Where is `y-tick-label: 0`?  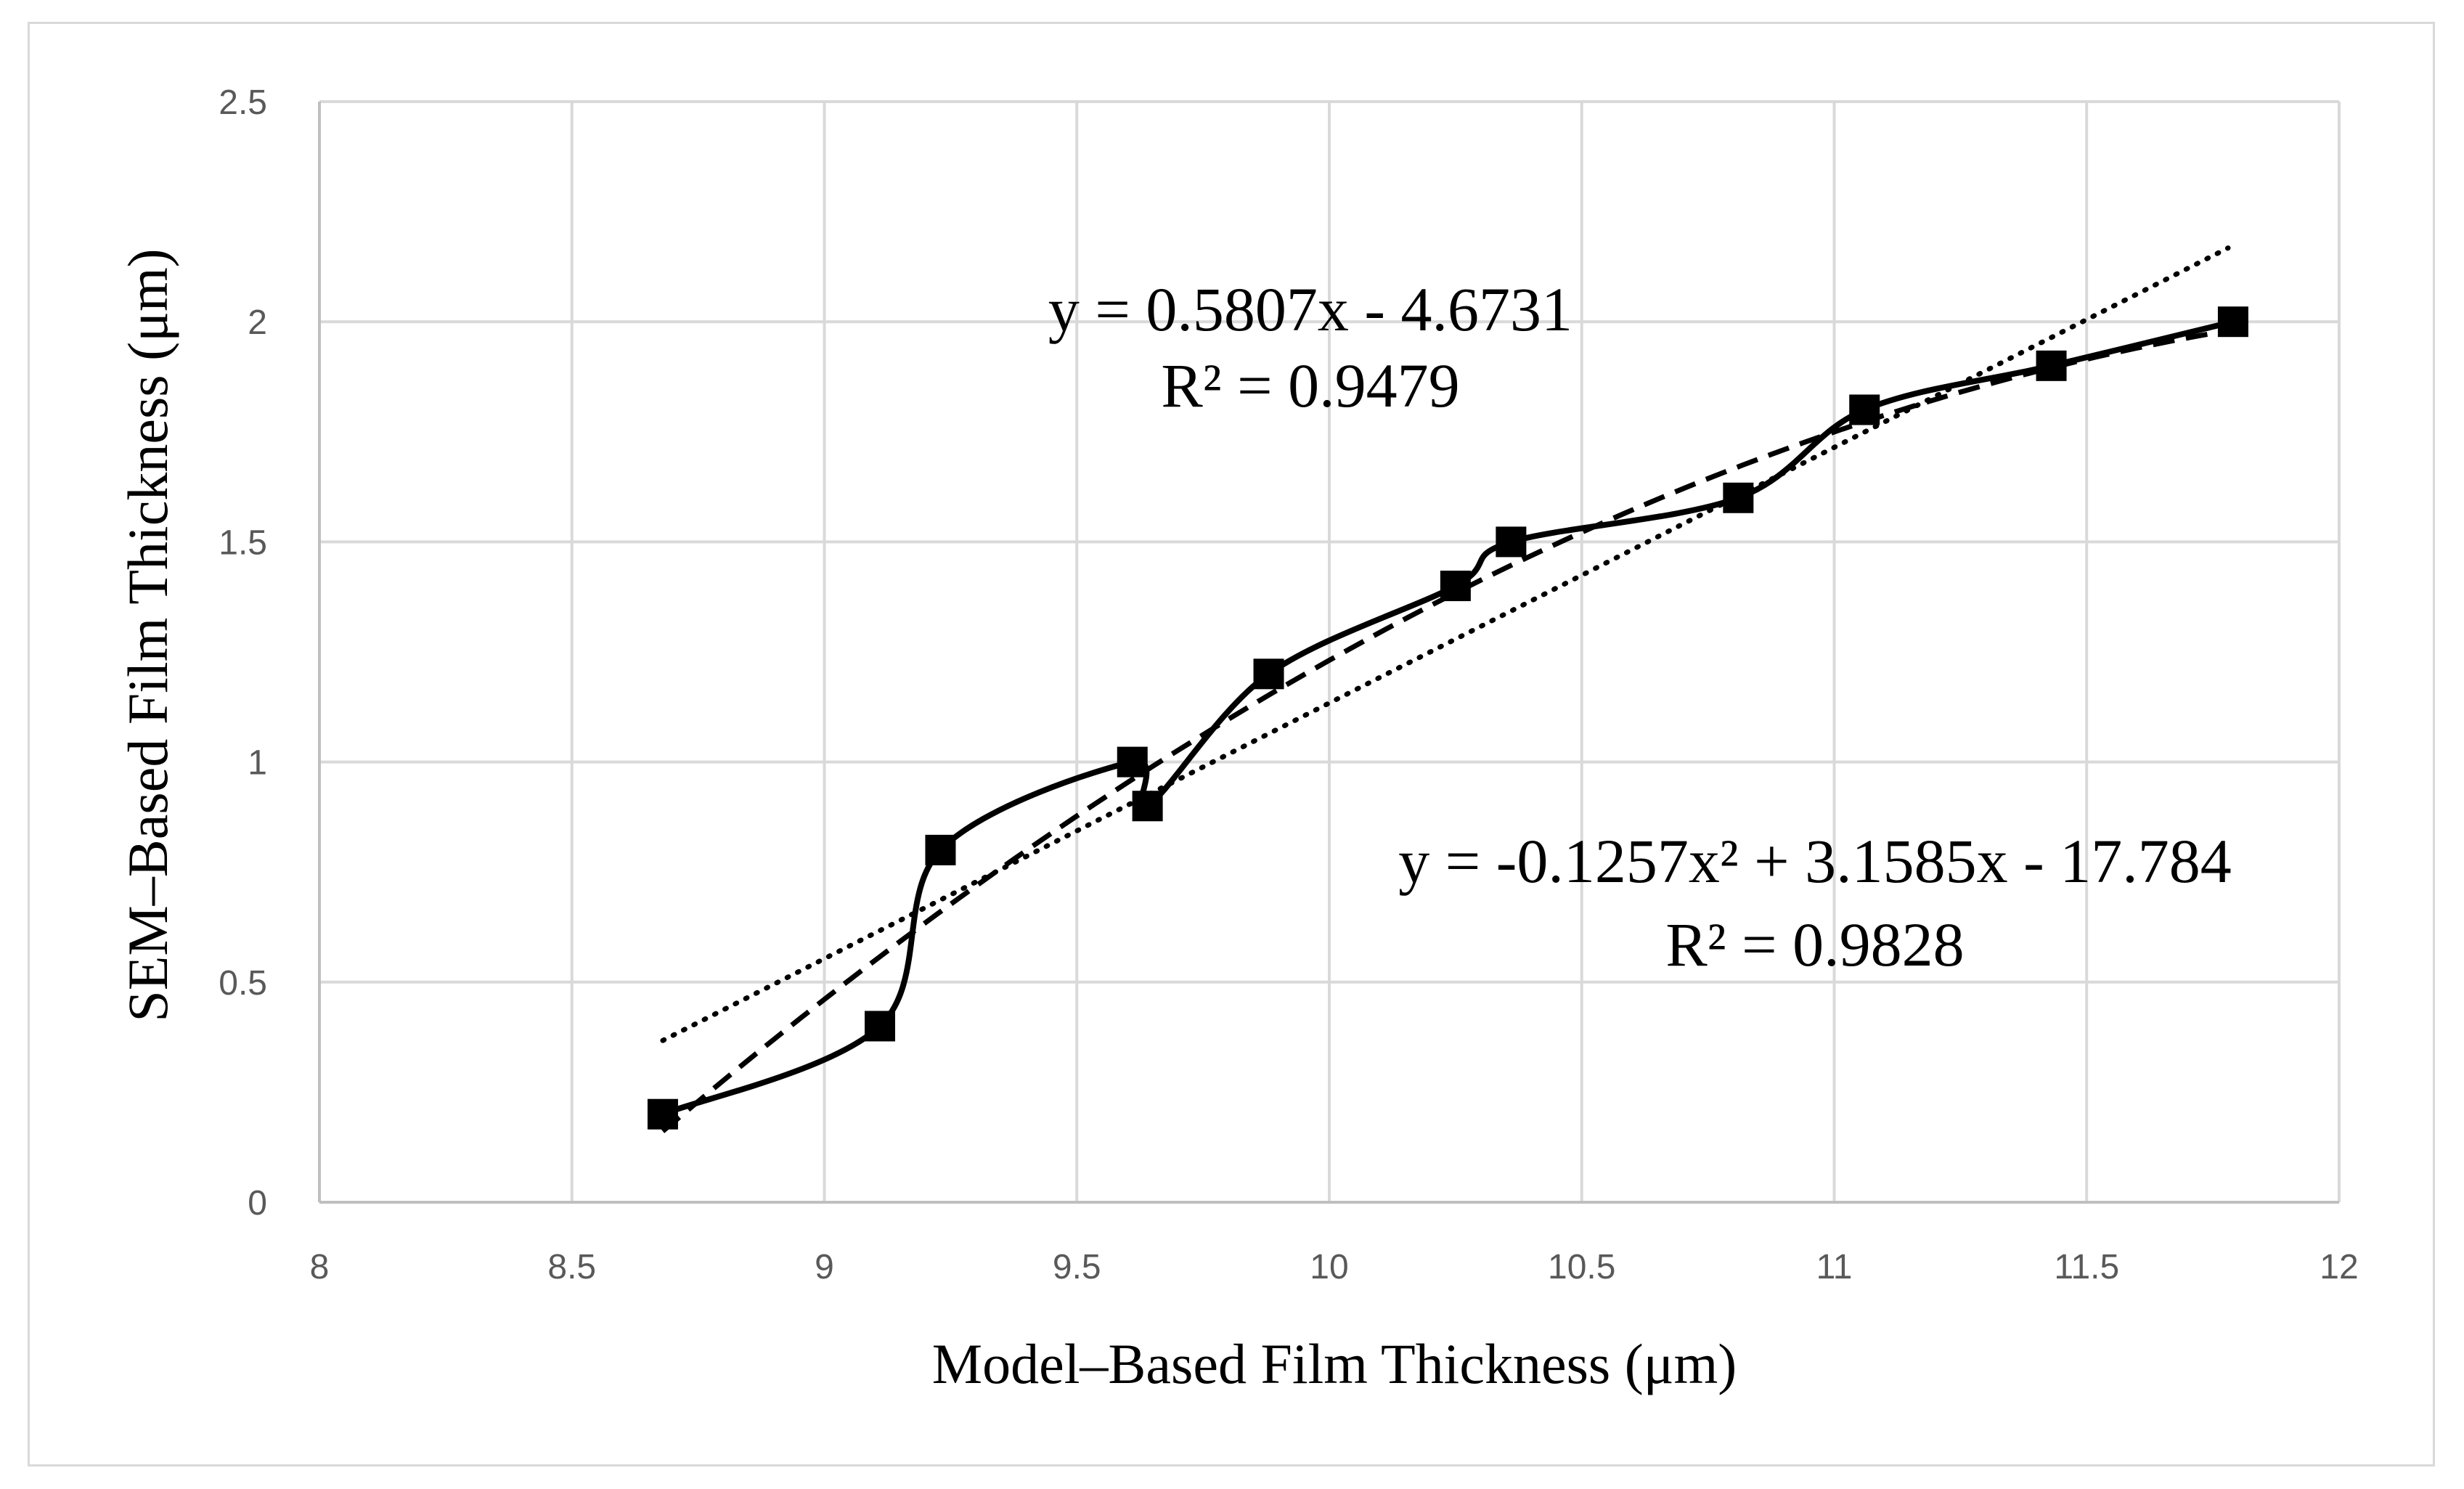
y-tick-label: 0 is located at coordinates (257, 1203).